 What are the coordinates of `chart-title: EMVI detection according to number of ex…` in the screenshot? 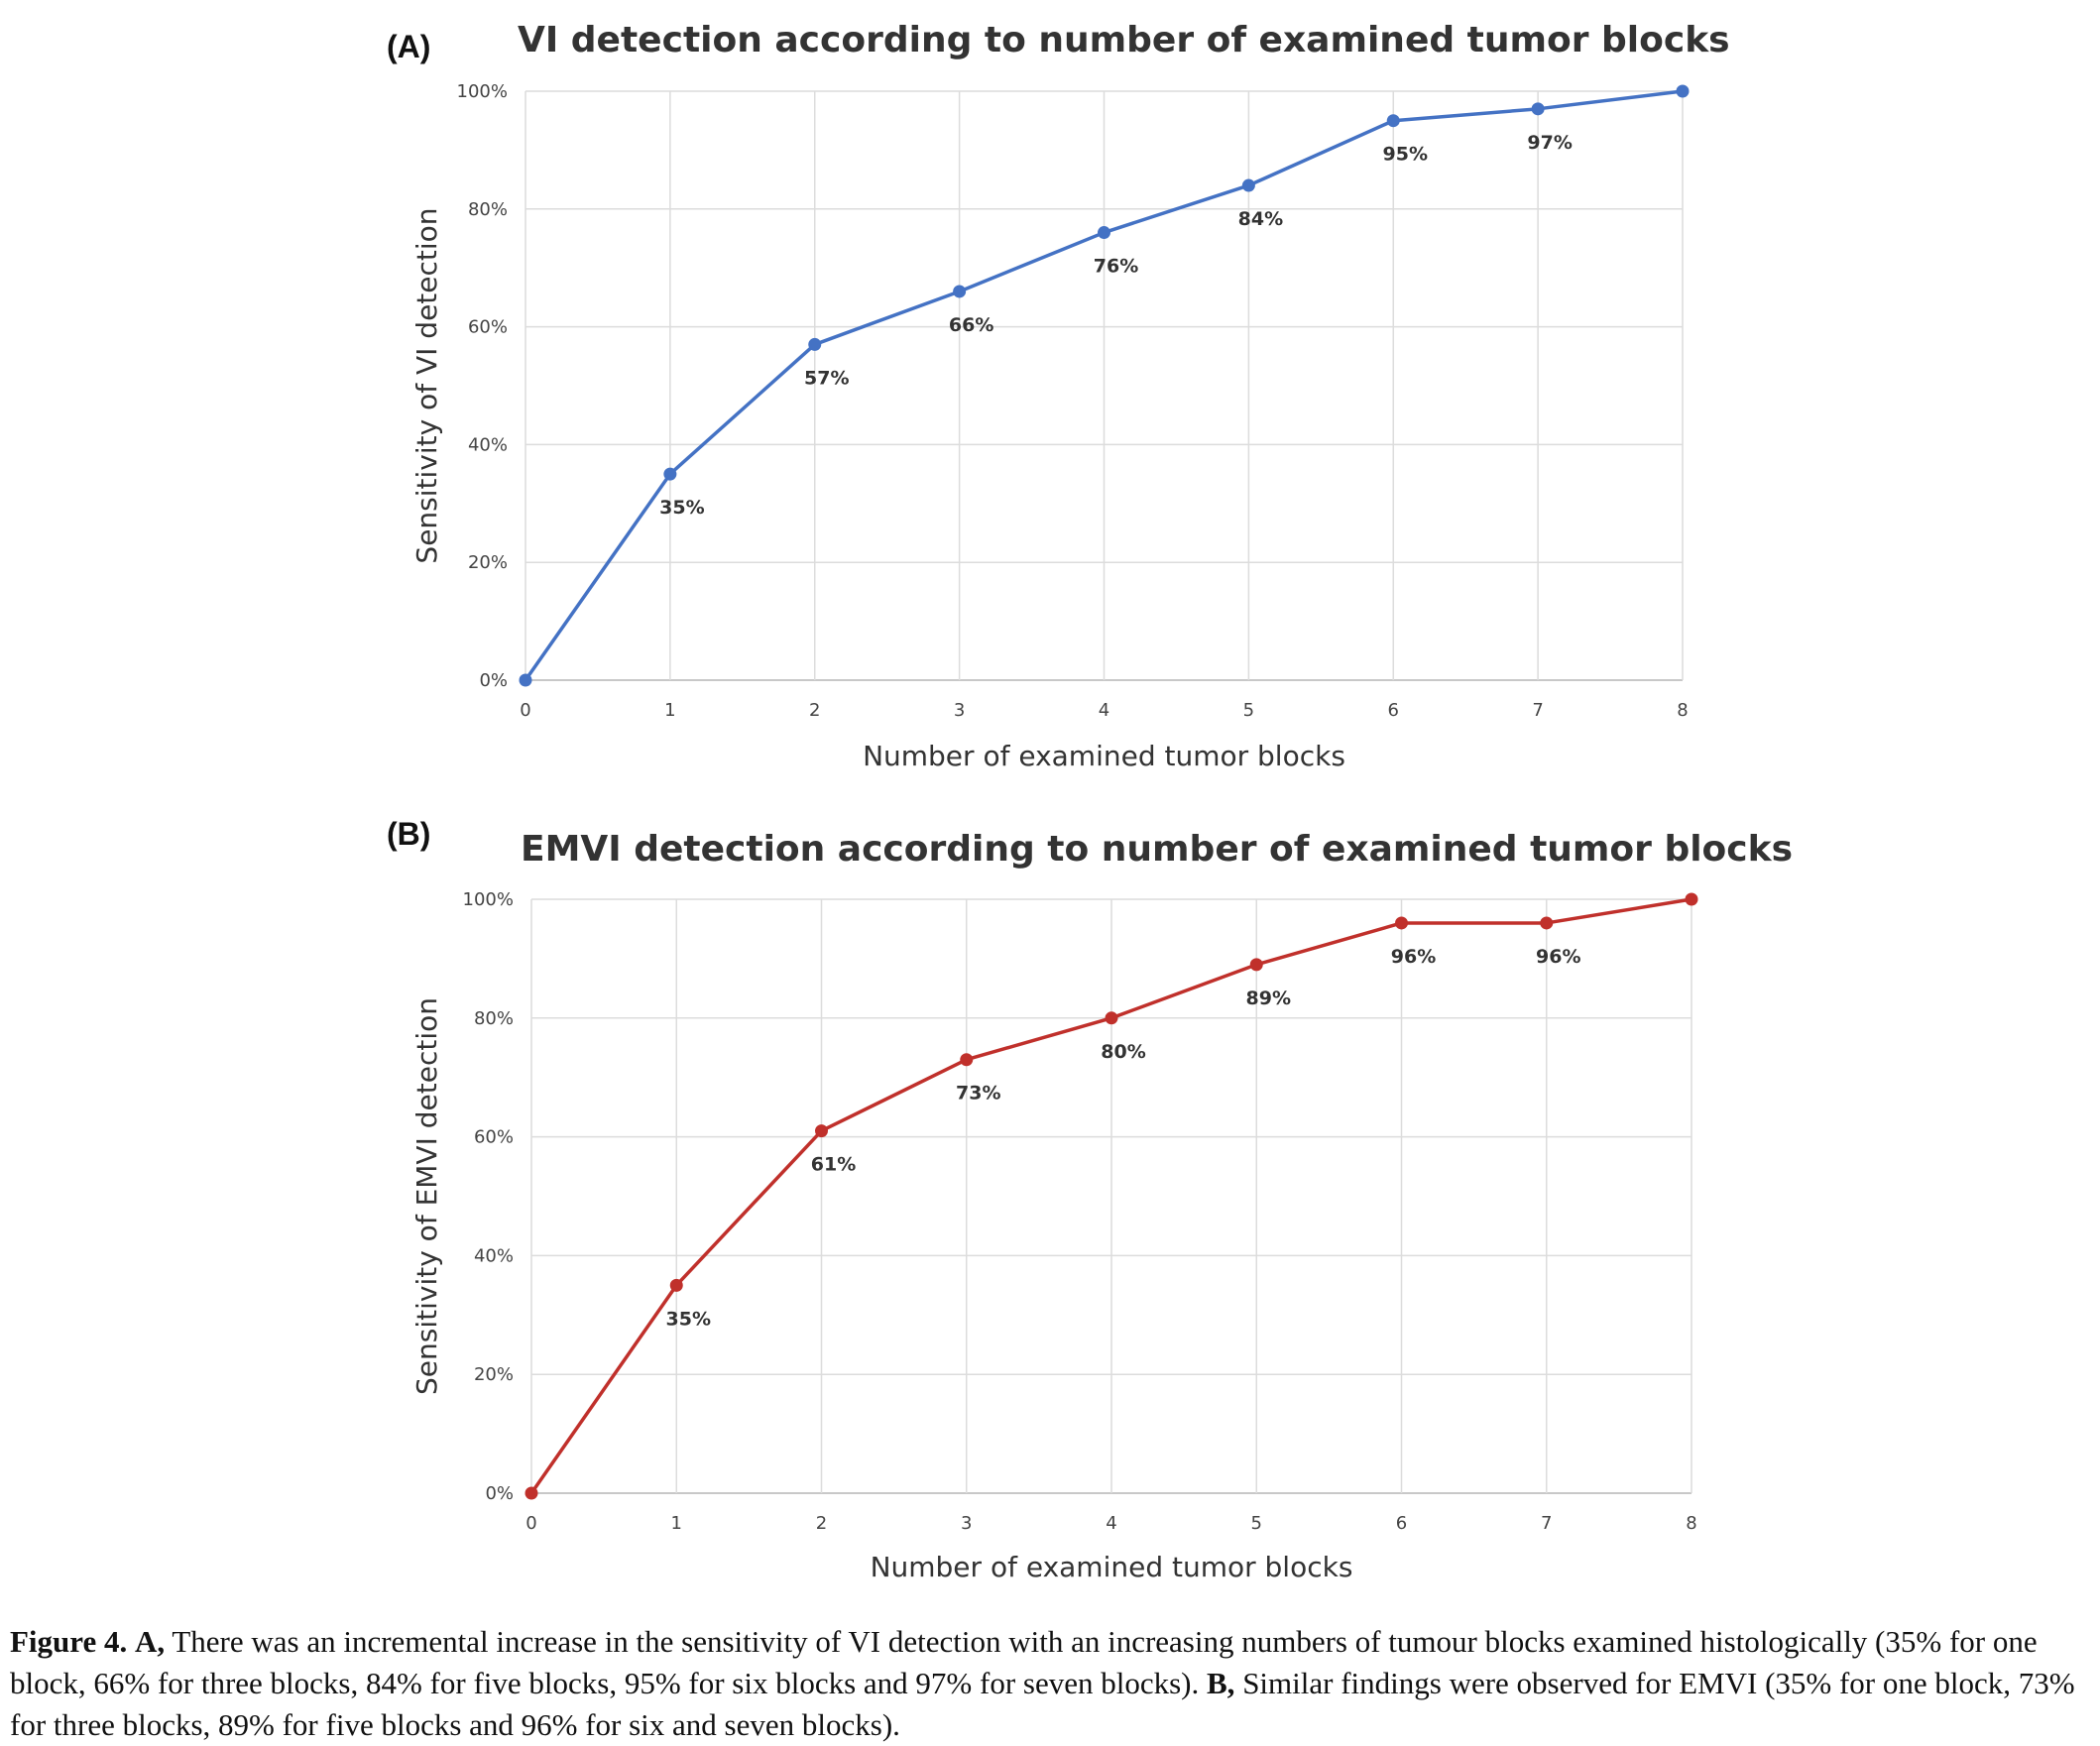 It's located at (1157, 849).